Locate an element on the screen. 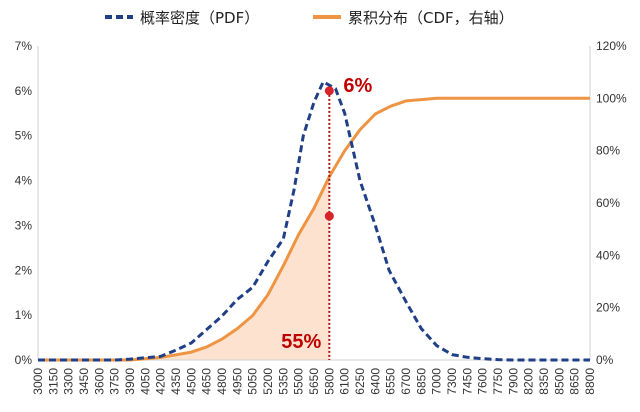 Image resolution: width=640 pixels, height=412 pixels. marker-layer is located at coordinates (329, 223).